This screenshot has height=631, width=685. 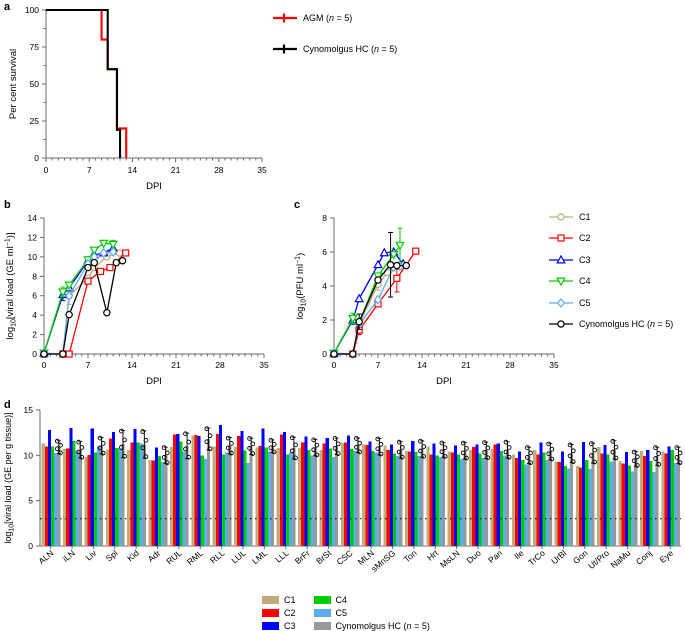 I want to click on panel-d-legend: C1 C4 C2 C5 C3 Cynomolgus HC (n = 5), so click(x=346, y=612).